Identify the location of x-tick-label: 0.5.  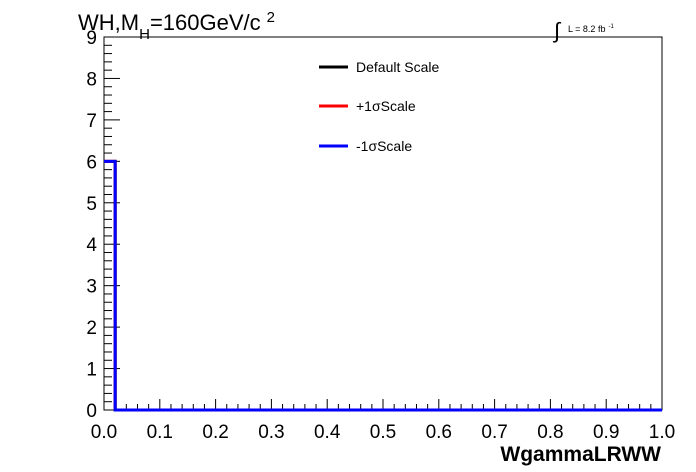
(383, 432).